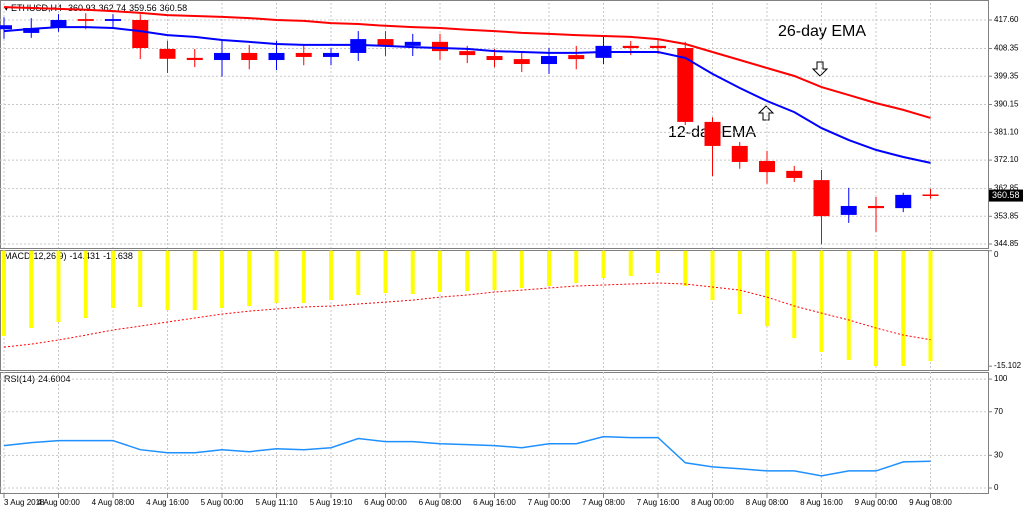  Describe the element at coordinates (276, 502) in the screenshot. I see `x-tick-label: 5 Aug 11:10` at that location.